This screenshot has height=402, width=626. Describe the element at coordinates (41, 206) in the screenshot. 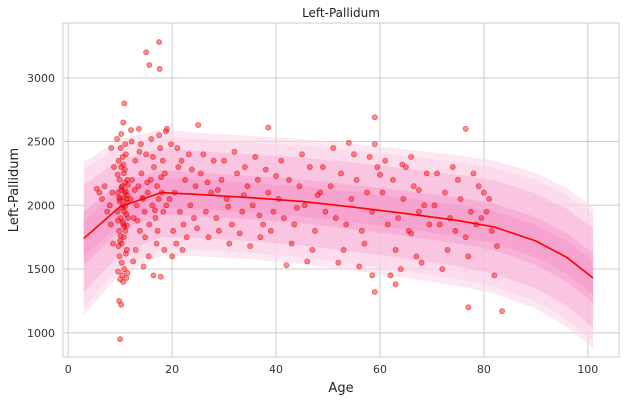

I see `y-tick-labels: 1000 1500 2000 2500 3000` at that location.